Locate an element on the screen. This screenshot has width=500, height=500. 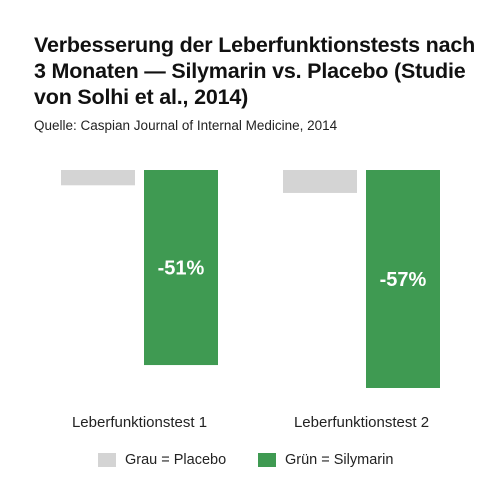
category-label-2: Leberfunktionstest 2 is located at coordinates (361, 422).